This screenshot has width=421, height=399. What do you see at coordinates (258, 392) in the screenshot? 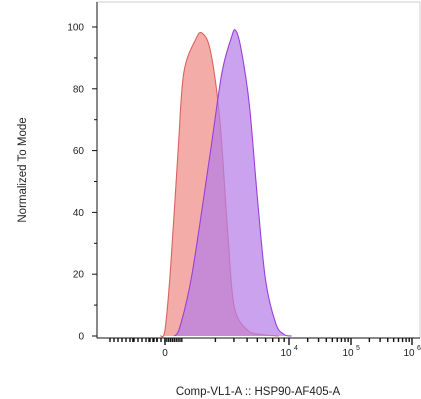
I see `x-axis-title: Comp-VL1-A :: HSP90-AF405-A` at bounding box center [258, 392].